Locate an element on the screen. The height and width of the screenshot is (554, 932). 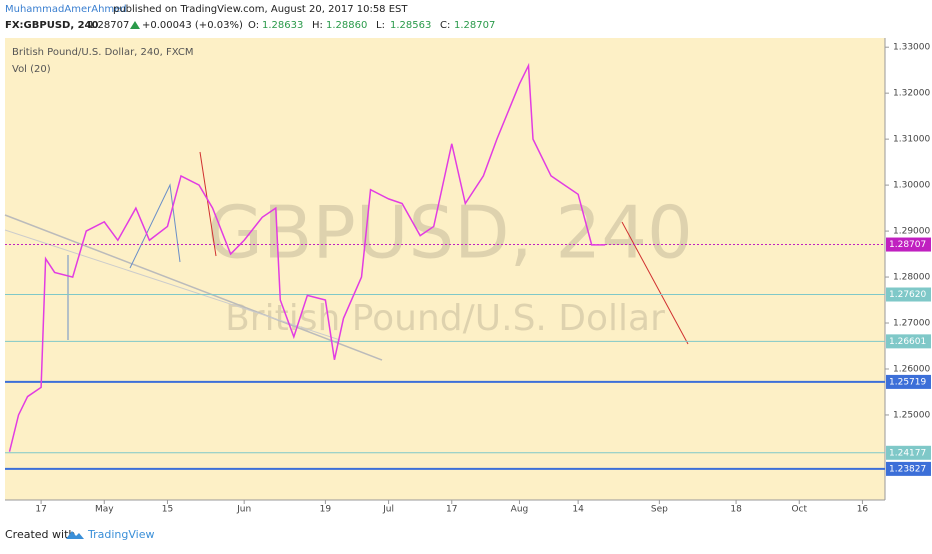
x-tick-label: May is located at coordinates (104, 510).